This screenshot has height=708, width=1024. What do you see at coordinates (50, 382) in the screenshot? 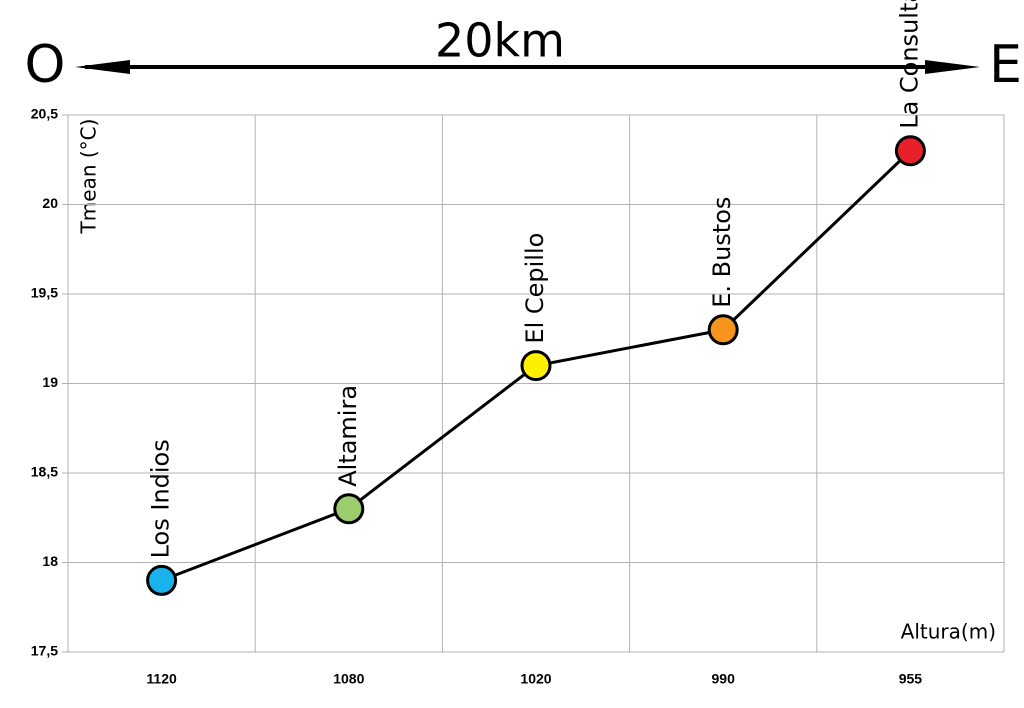
I see `y-tick-label: 19` at bounding box center [50, 382].